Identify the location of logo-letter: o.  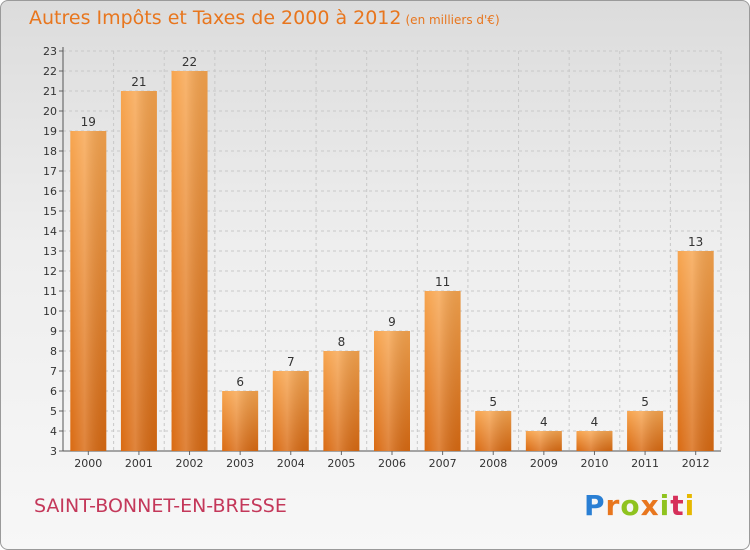
(630, 505).